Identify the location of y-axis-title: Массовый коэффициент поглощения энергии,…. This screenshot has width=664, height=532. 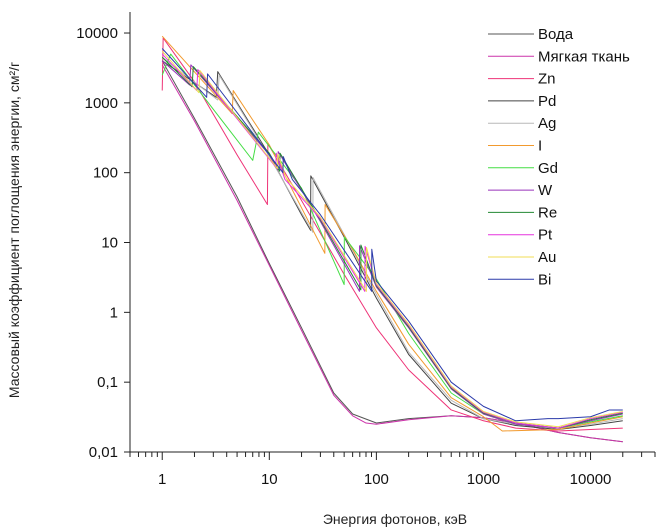
(14, 230).